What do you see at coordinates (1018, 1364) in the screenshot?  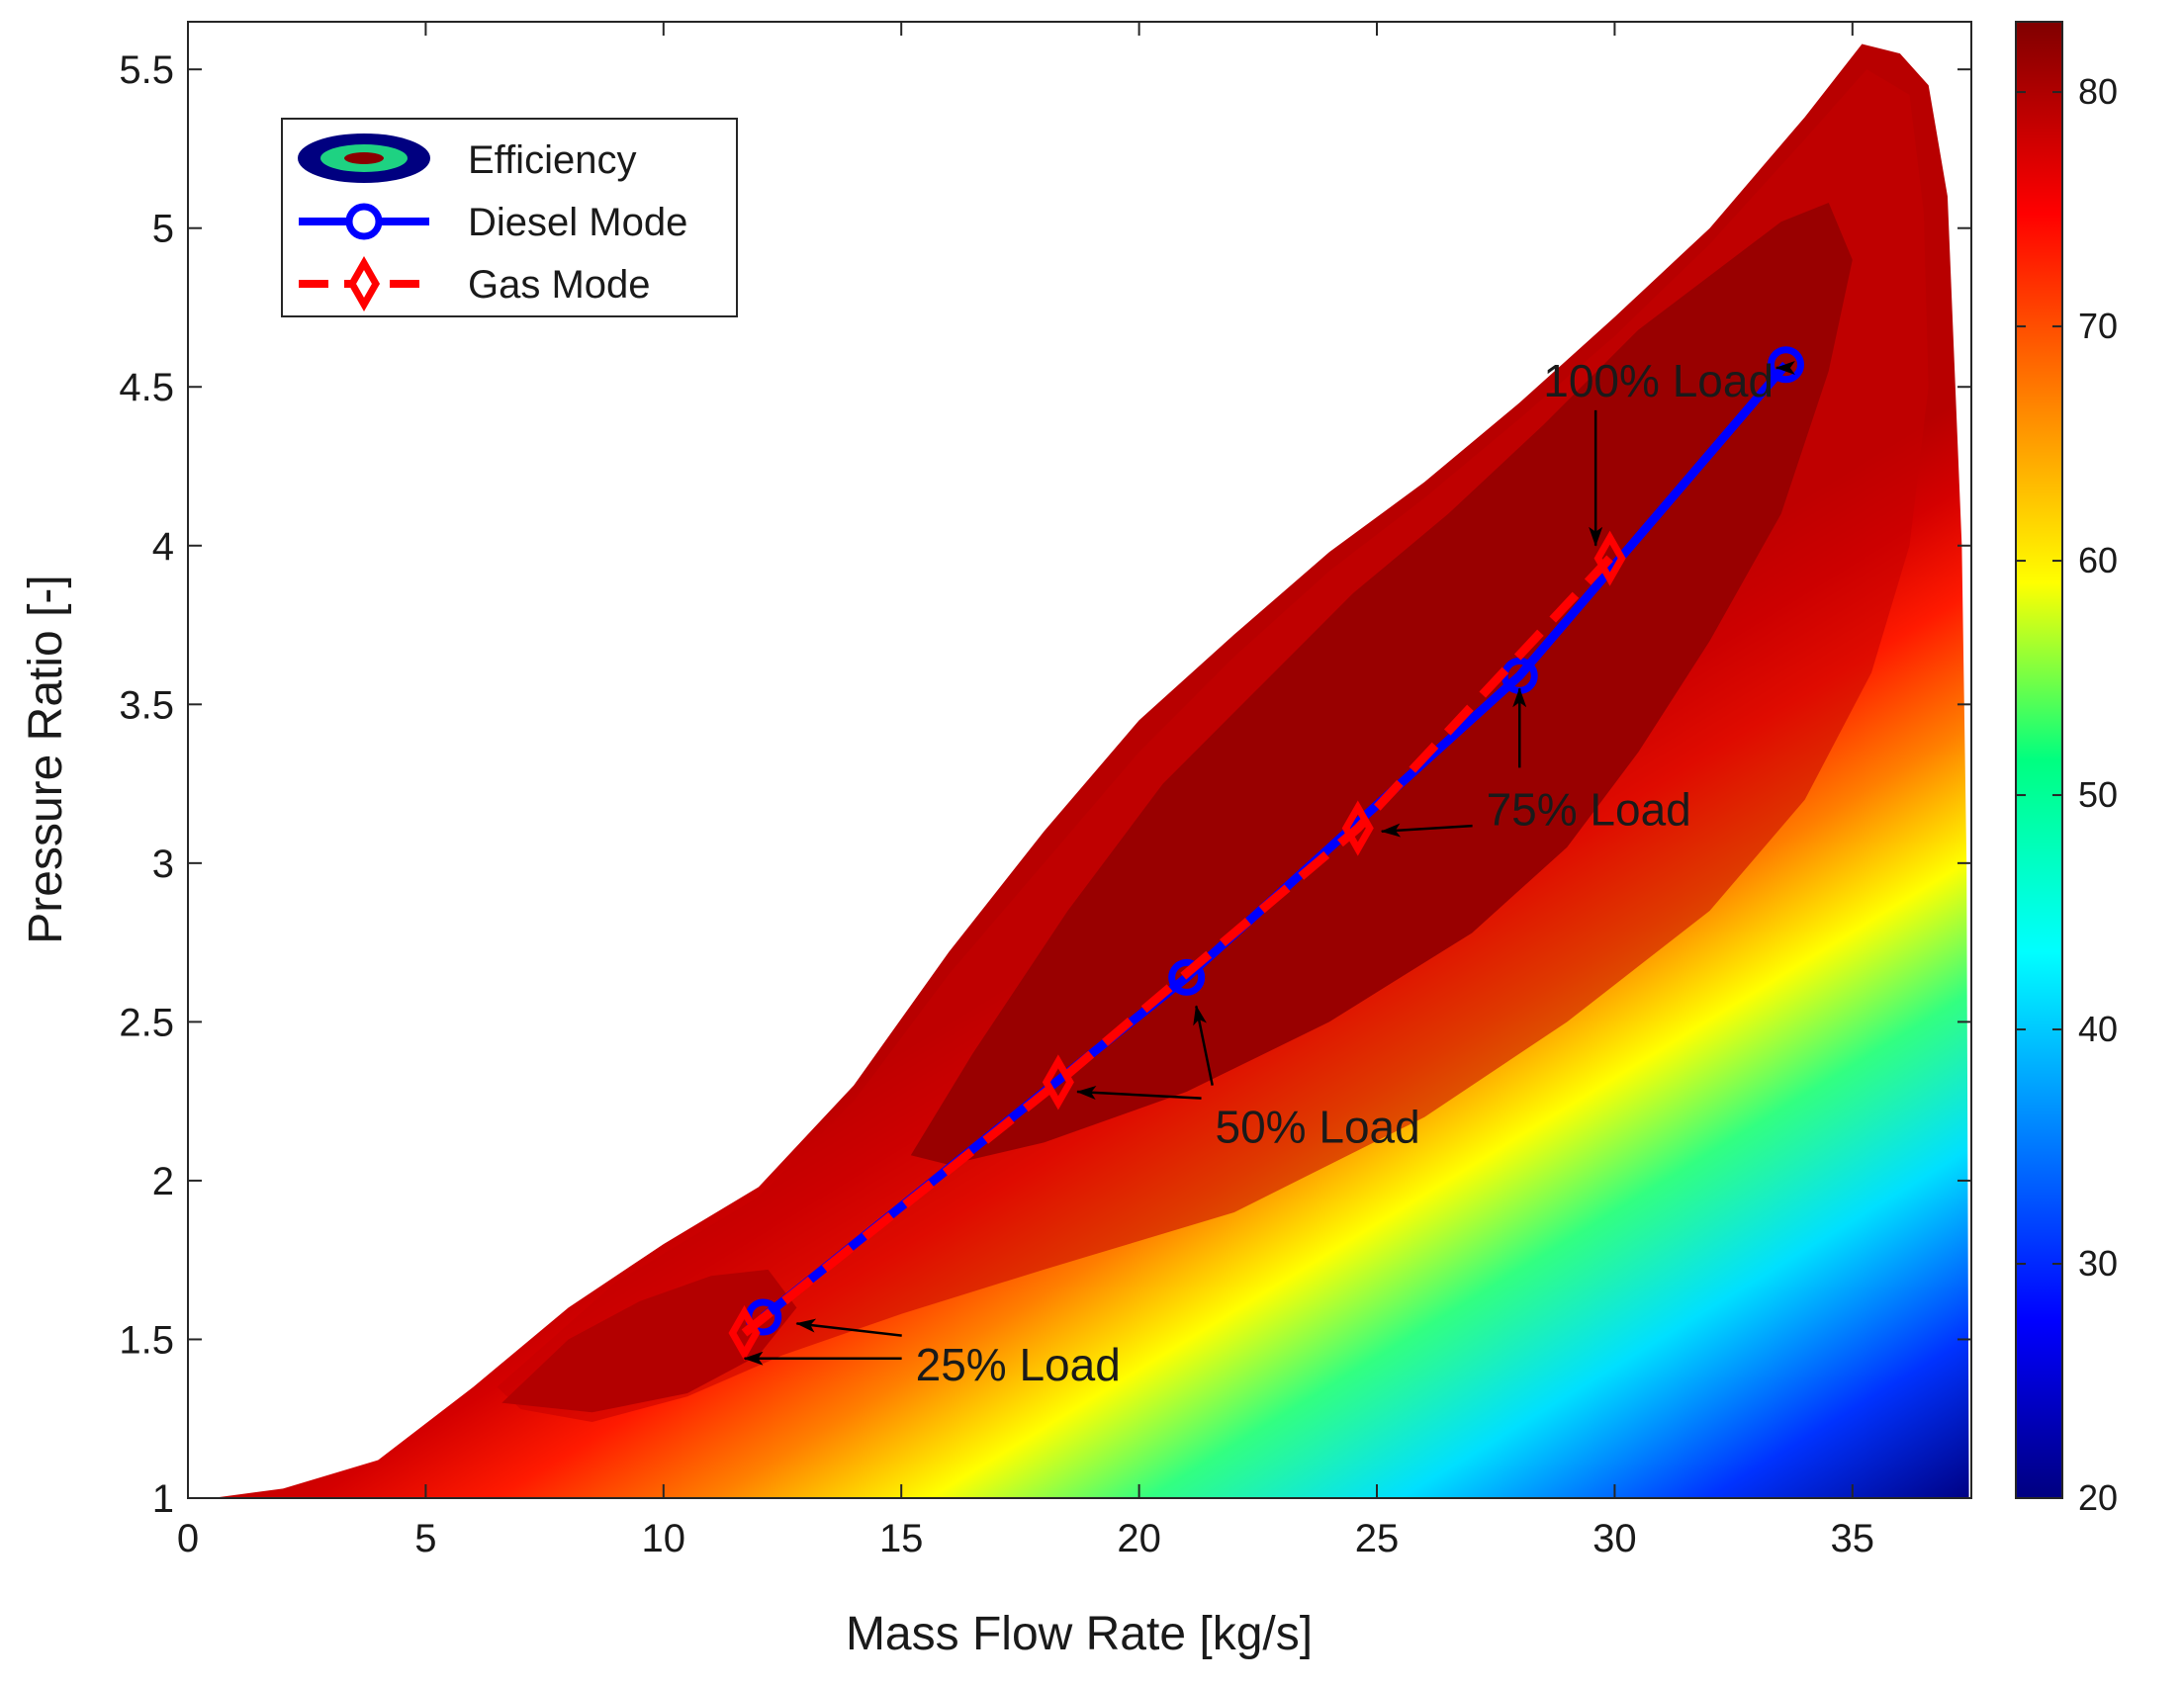 I see `annotation-label: 25% Load` at bounding box center [1018, 1364].